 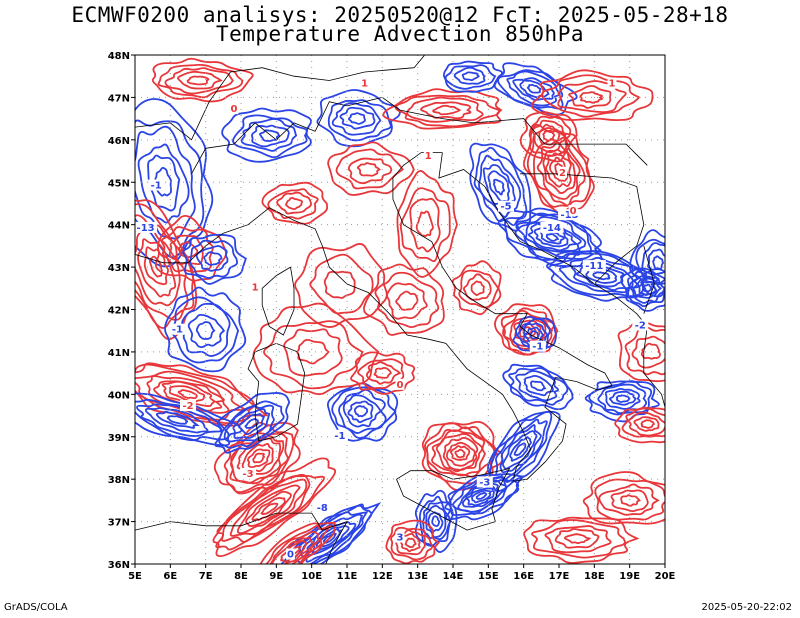 What do you see at coordinates (562, 173) in the screenshot?
I see `svg-text: 2` at bounding box center [562, 173].